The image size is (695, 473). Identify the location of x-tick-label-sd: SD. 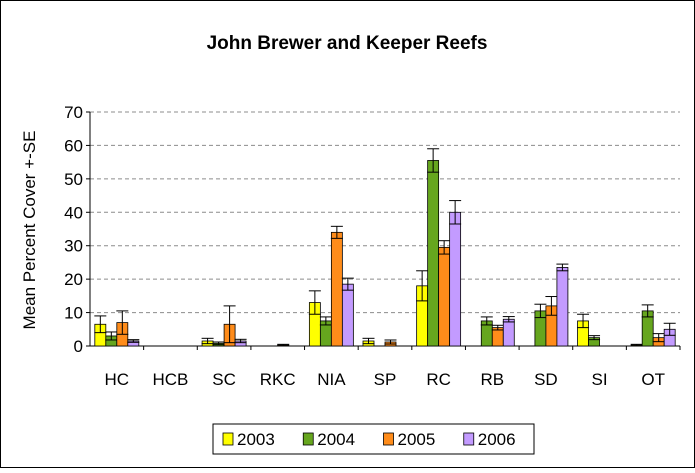
(546, 379).